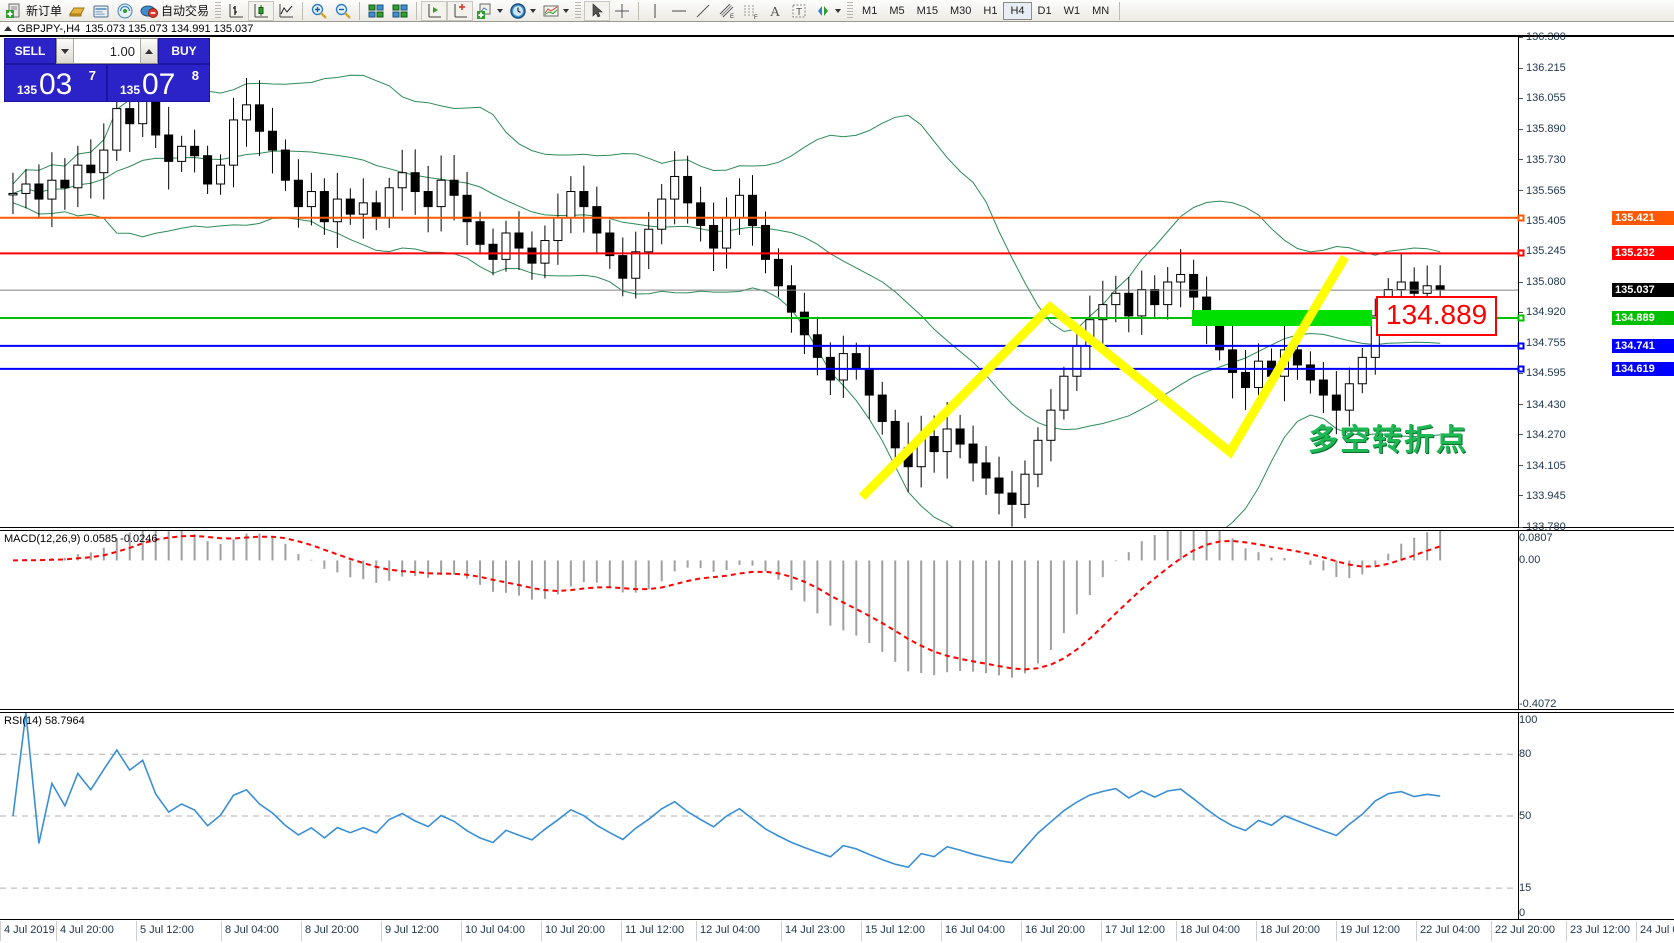  I want to click on equidistant-channel-button: E, so click(727, 11).